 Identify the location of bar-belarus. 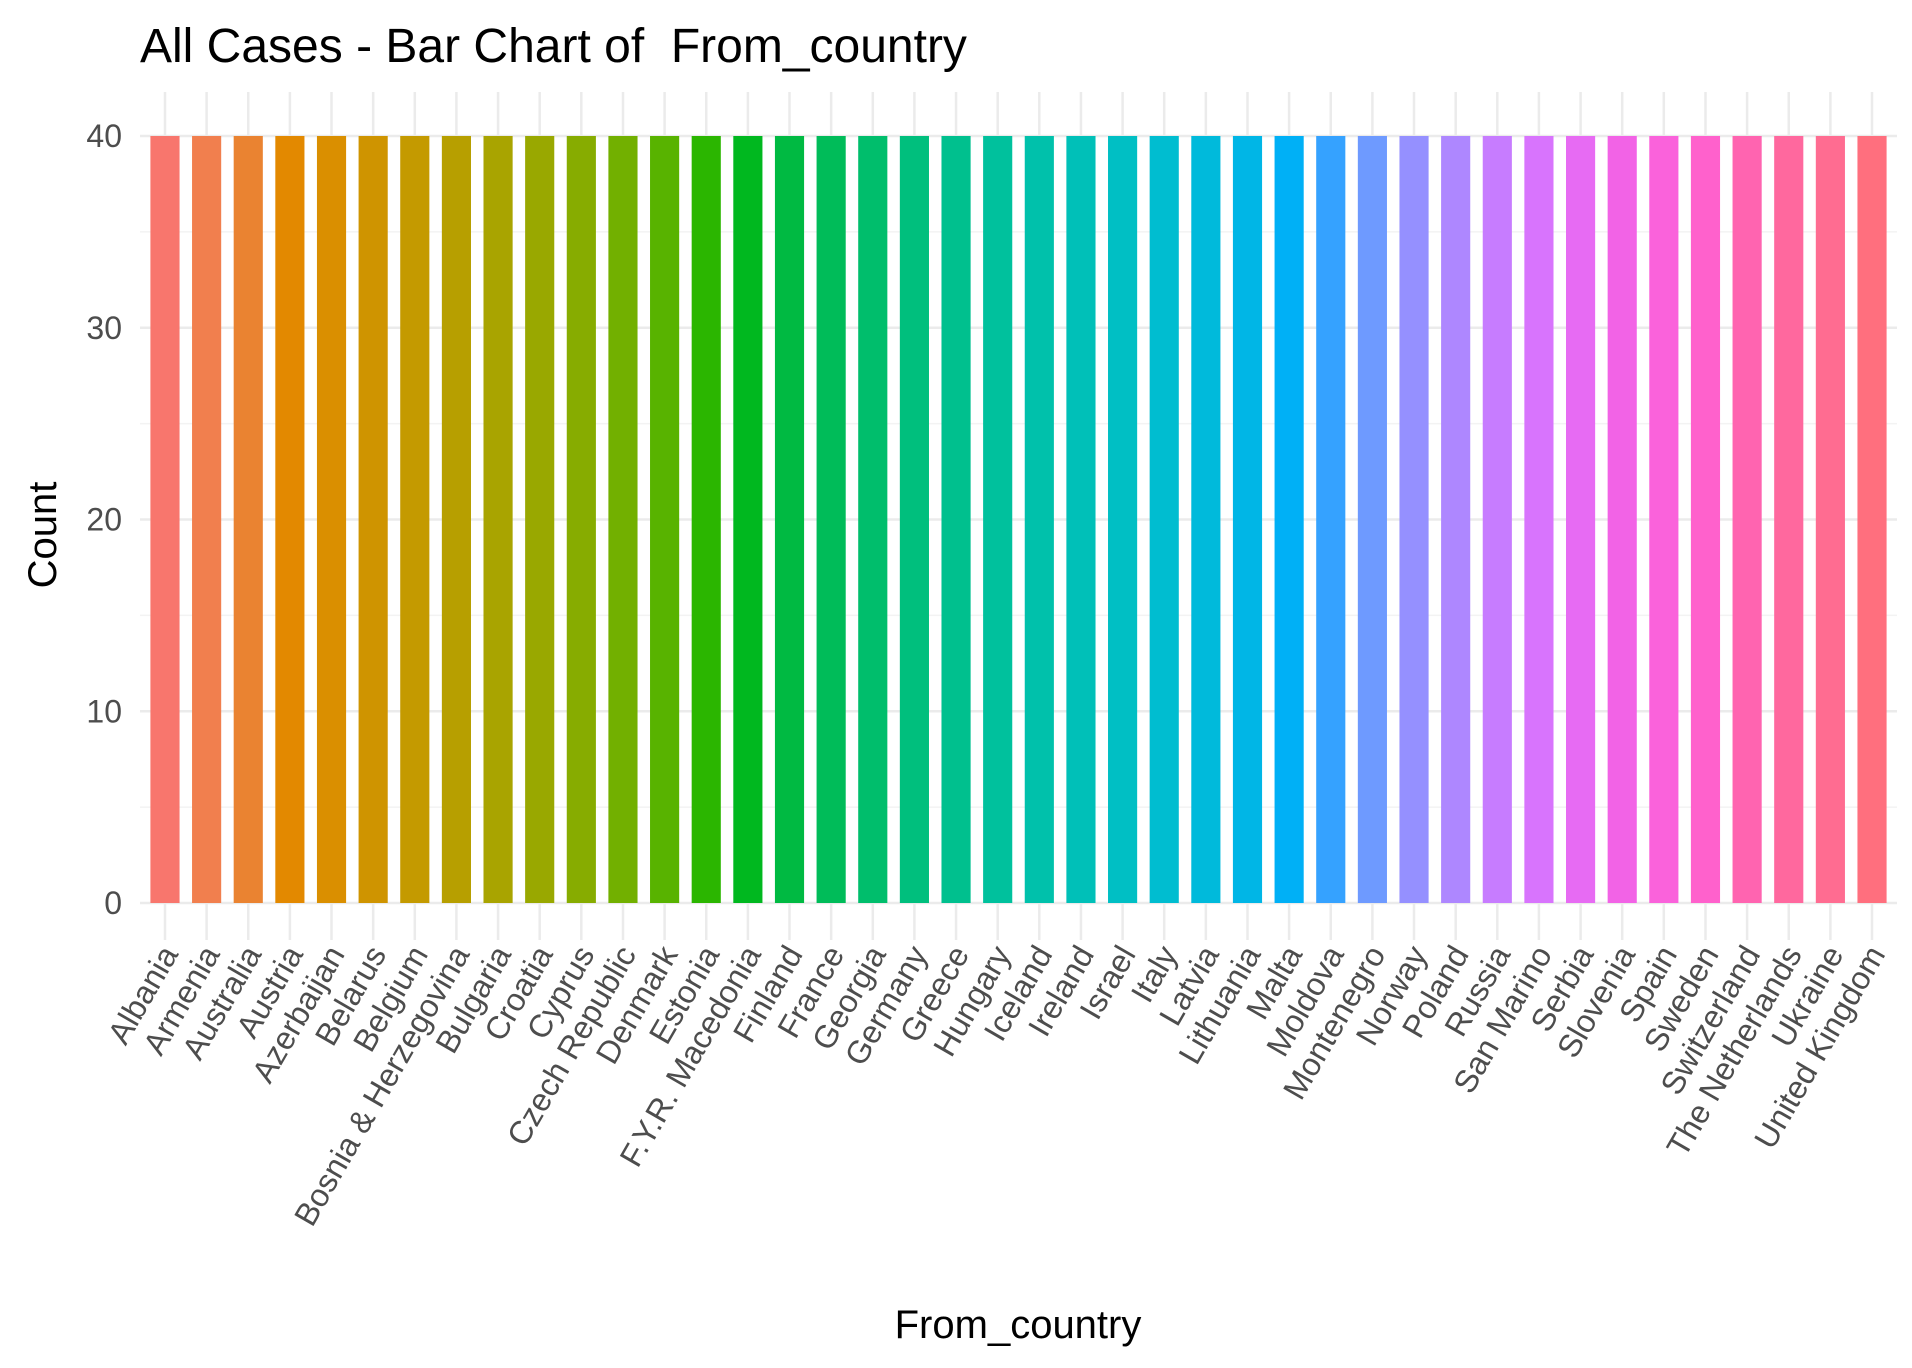
(373, 519).